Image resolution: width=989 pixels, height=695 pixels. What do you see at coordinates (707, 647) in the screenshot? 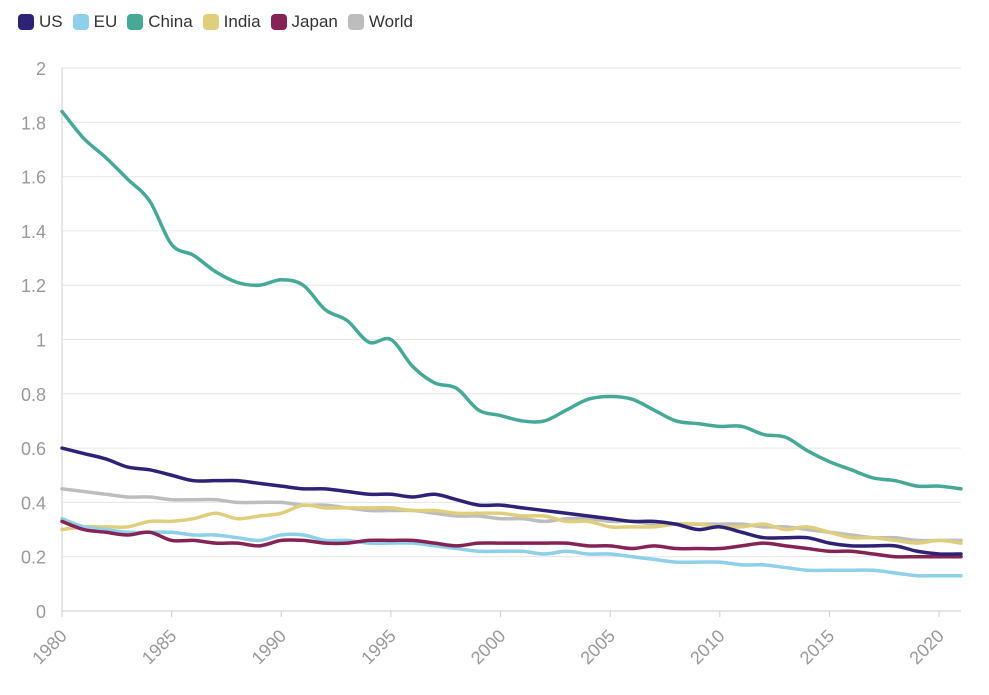
I see `x-tick-label: 2010` at bounding box center [707, 647].